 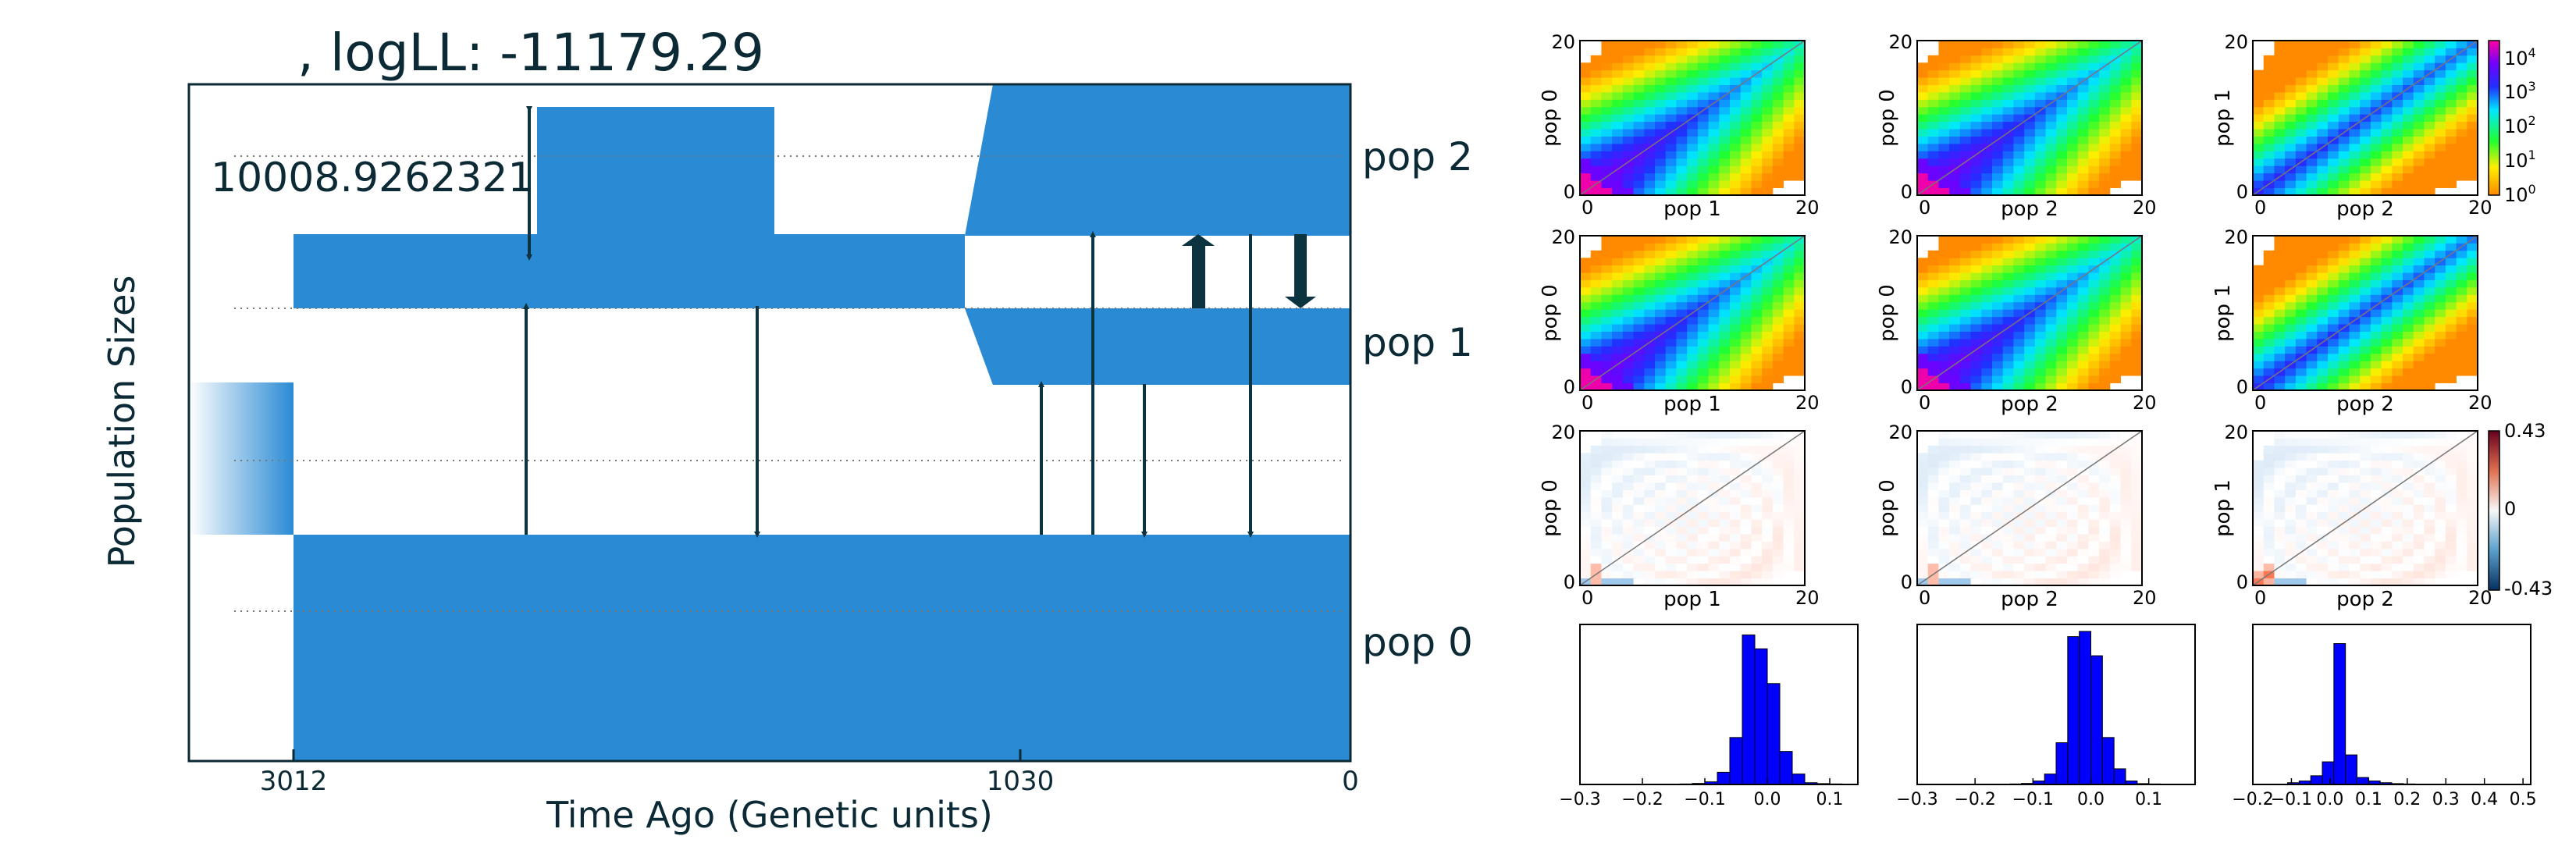 I want to click on heatmap-frame, so click(x=1692, y=118).